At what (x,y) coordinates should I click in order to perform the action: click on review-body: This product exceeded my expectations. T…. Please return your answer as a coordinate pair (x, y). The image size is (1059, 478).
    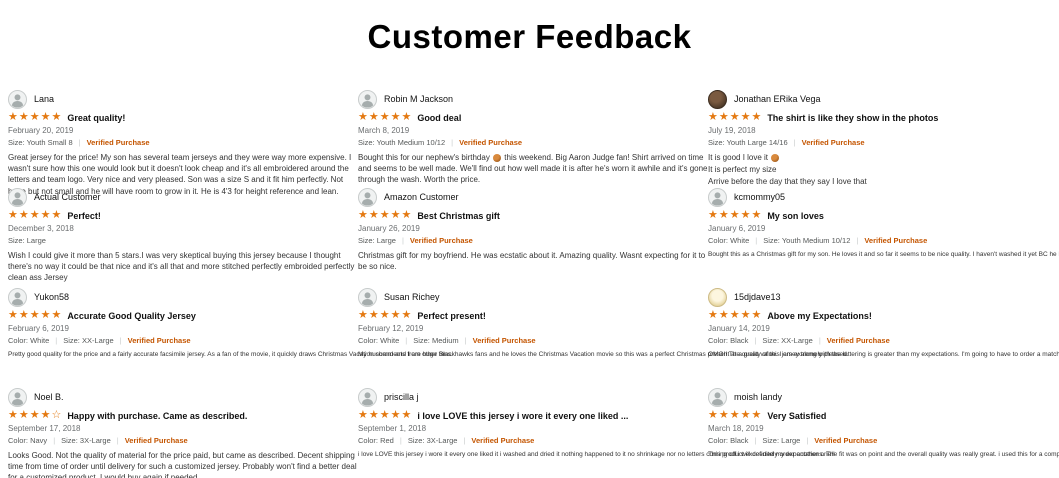
    Looking at the image, I should click on (883, 454).